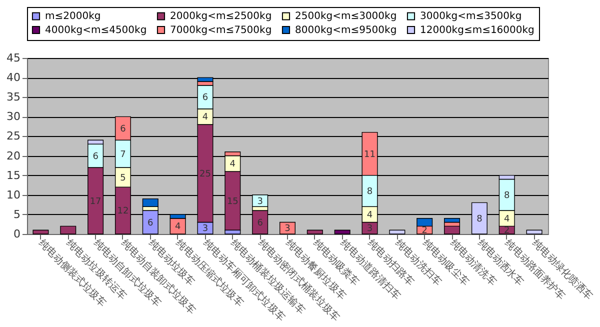 This screenshot has width=600, height=327. What do you see at coordinates (13, 175) in the screenshot?
I see `y-tick-label: 15` at bounding box center [13, 175].